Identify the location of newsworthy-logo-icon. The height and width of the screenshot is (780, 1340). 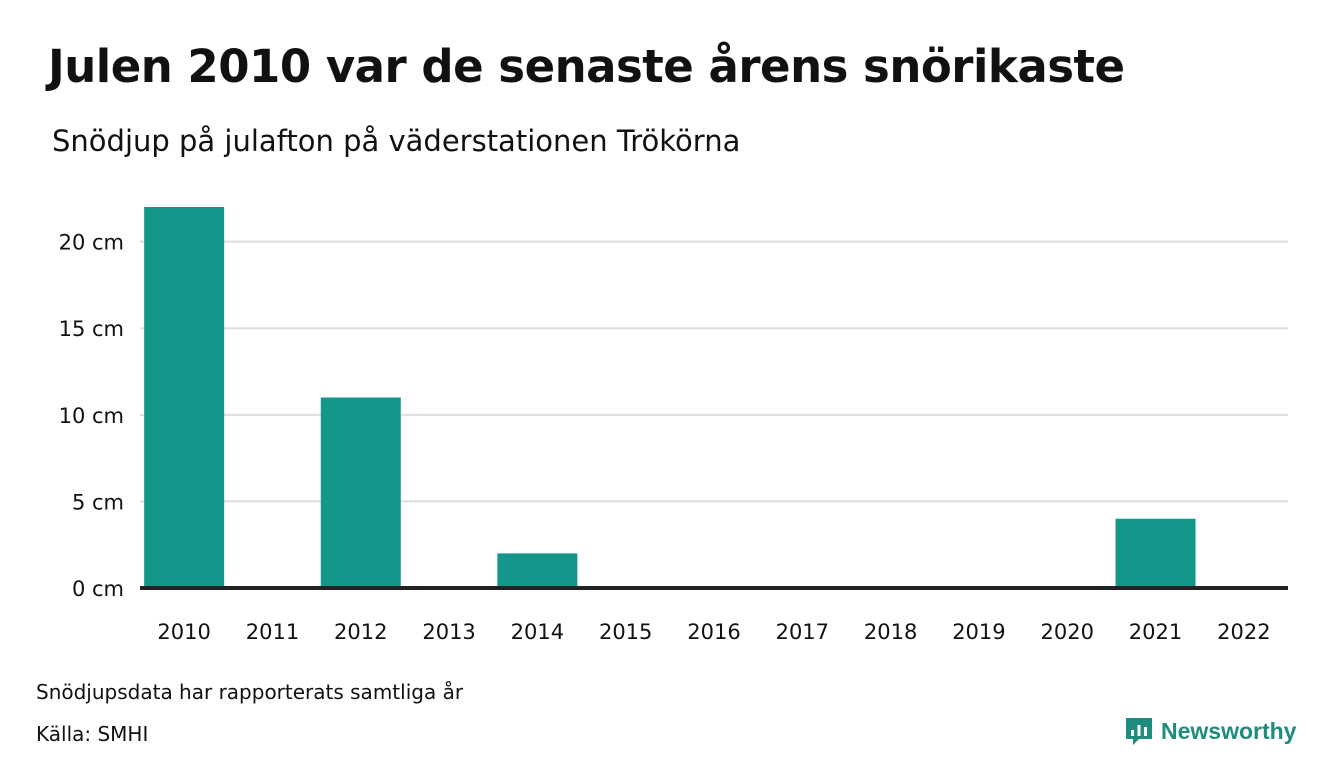
(1139, 731).